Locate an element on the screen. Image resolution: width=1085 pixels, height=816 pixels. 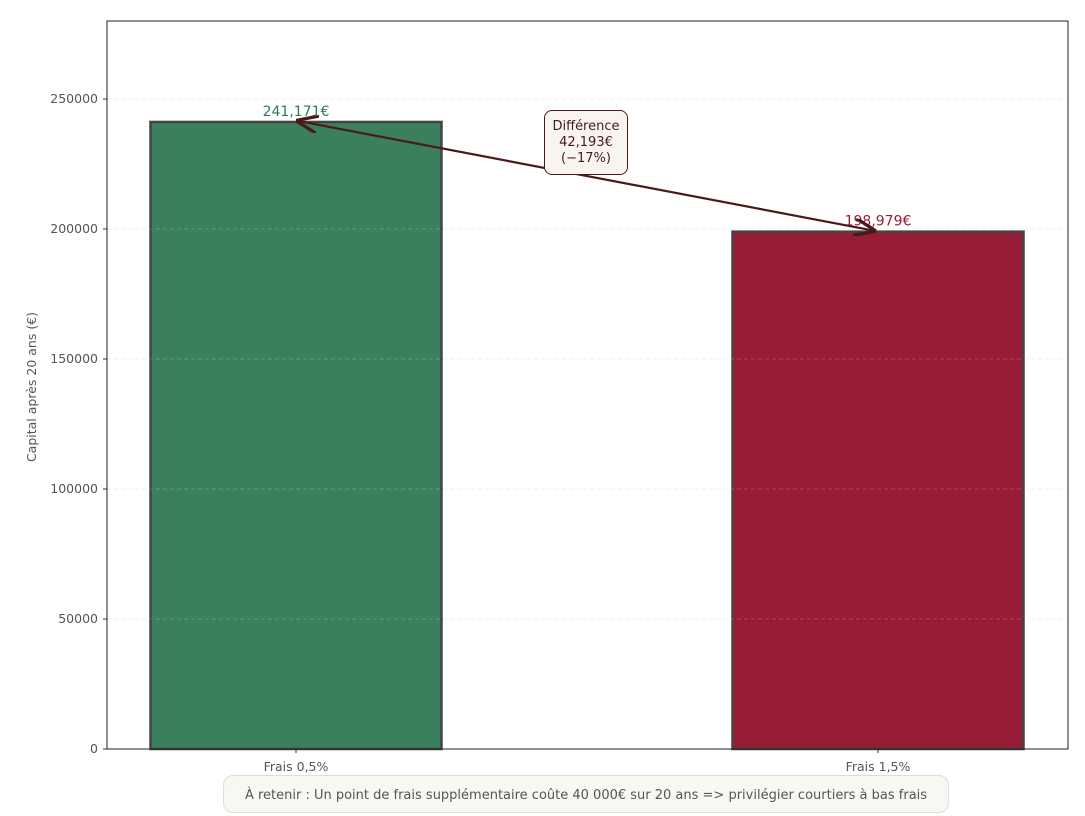
annotation-percent: (−17%) is located at coordinates (586, 158).